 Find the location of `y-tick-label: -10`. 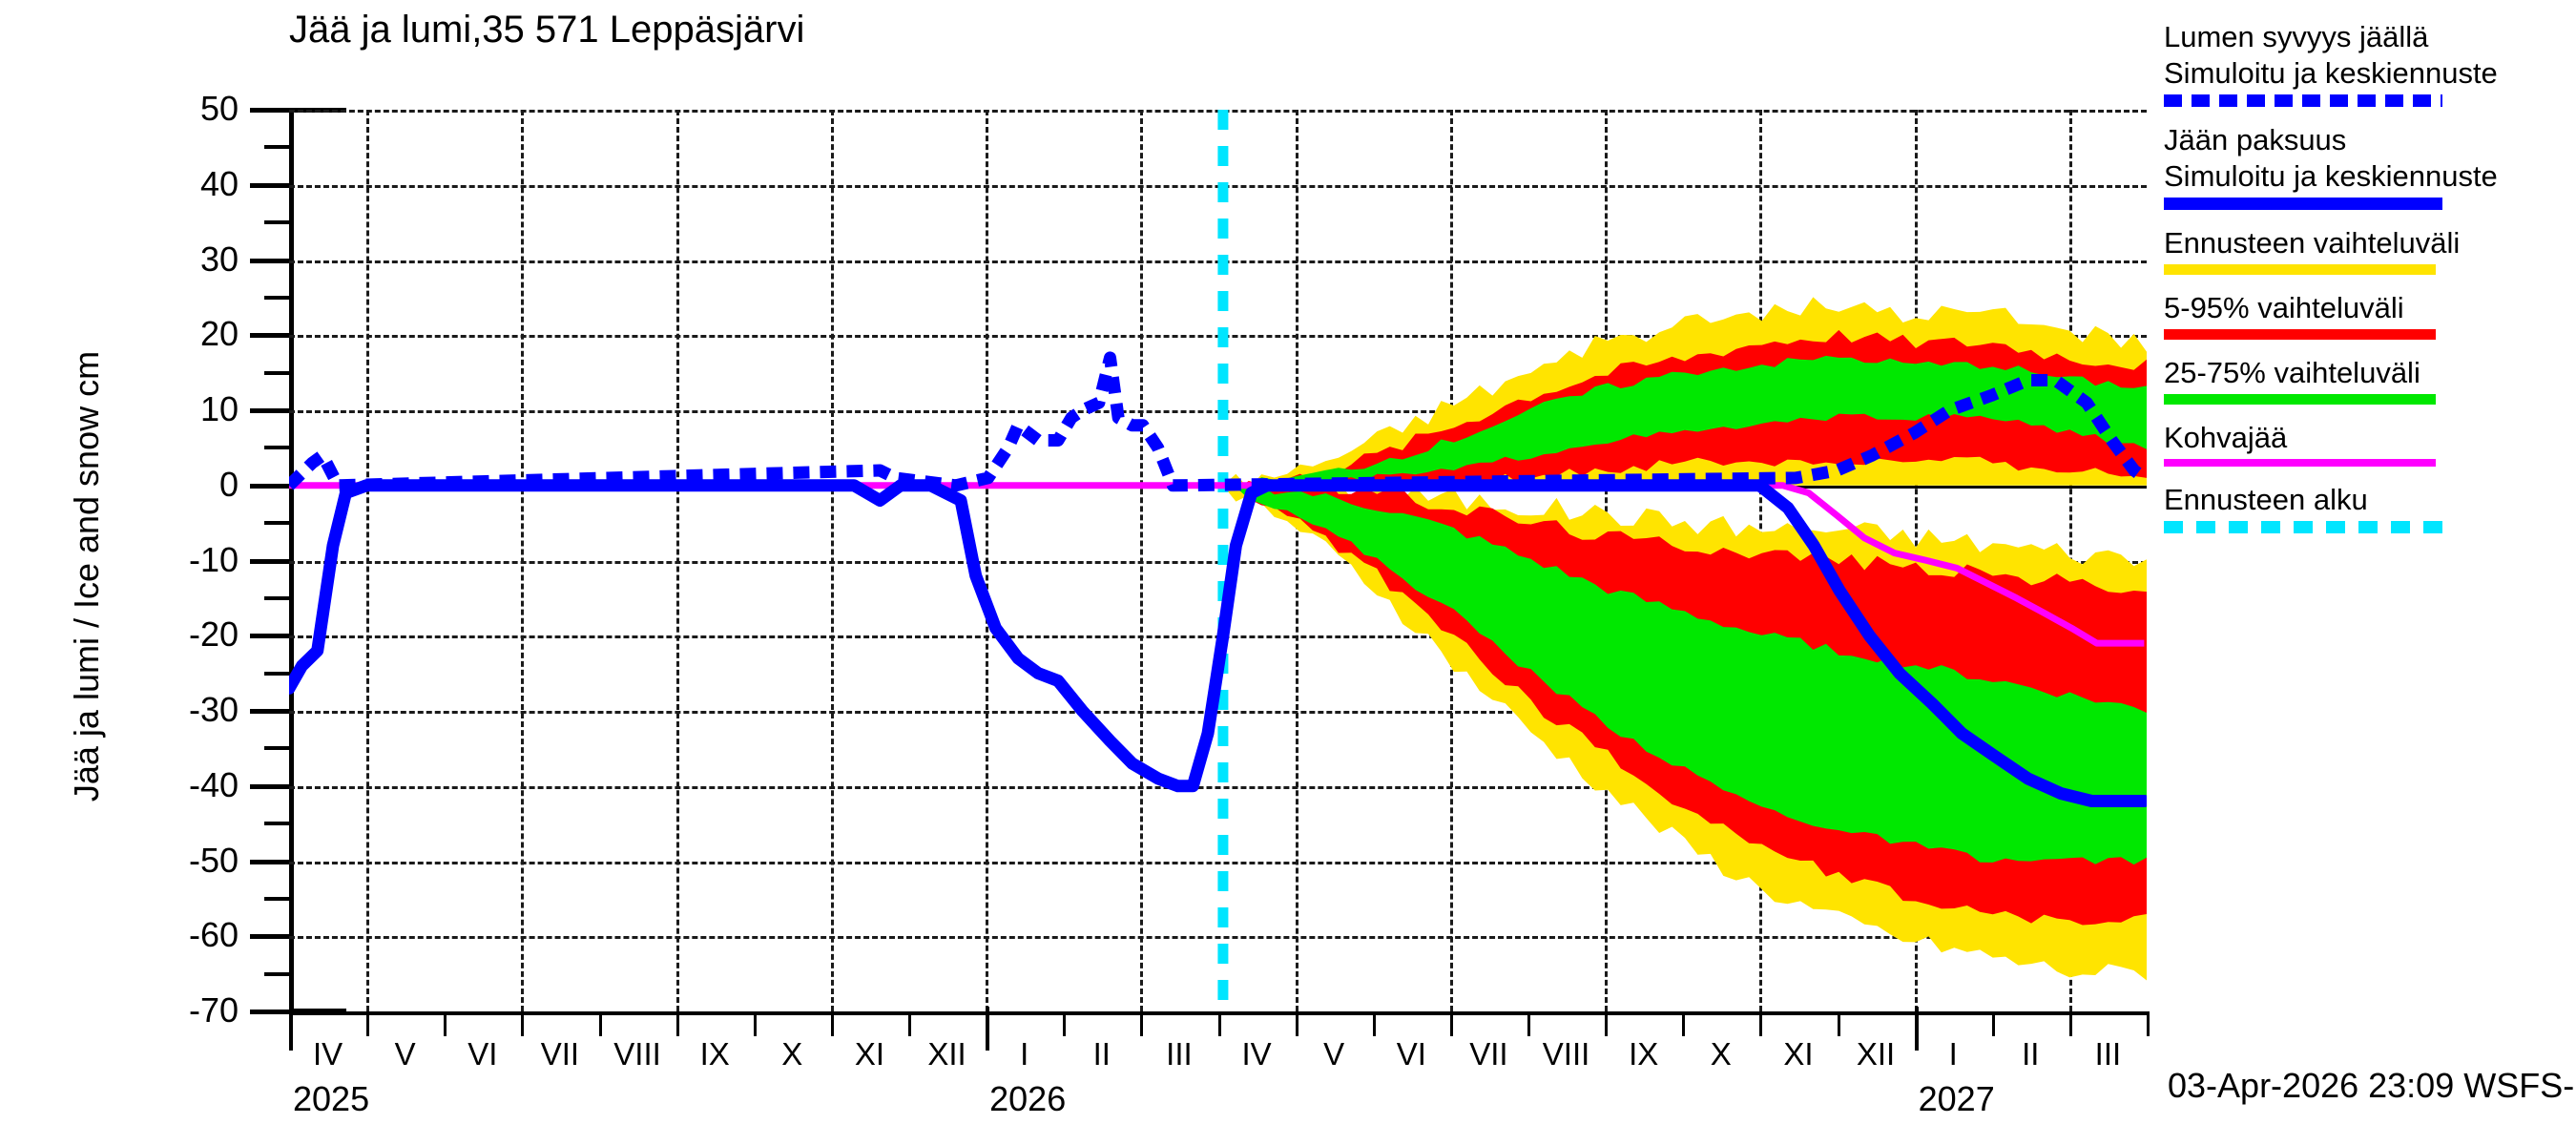

y-tick-label: -10 is located at coordinates (213, 559).